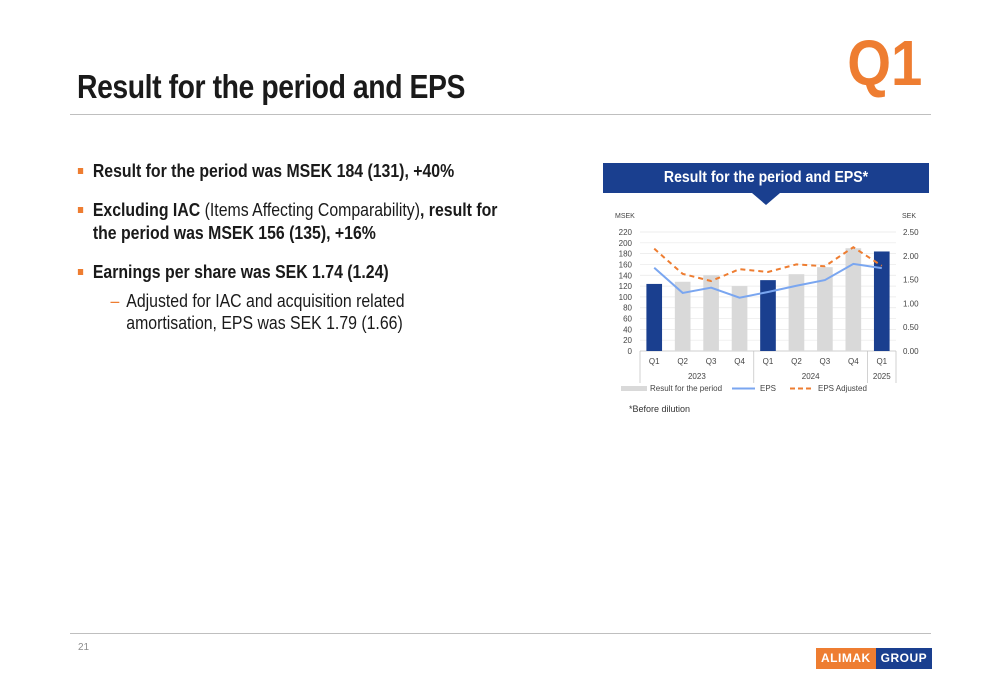 This screenshot has height=685, width=1000. What do you see at coordinates (768, 388) in the screenshot?
I see `legend-label-eps: EPS` at bounding box center [768, 388].